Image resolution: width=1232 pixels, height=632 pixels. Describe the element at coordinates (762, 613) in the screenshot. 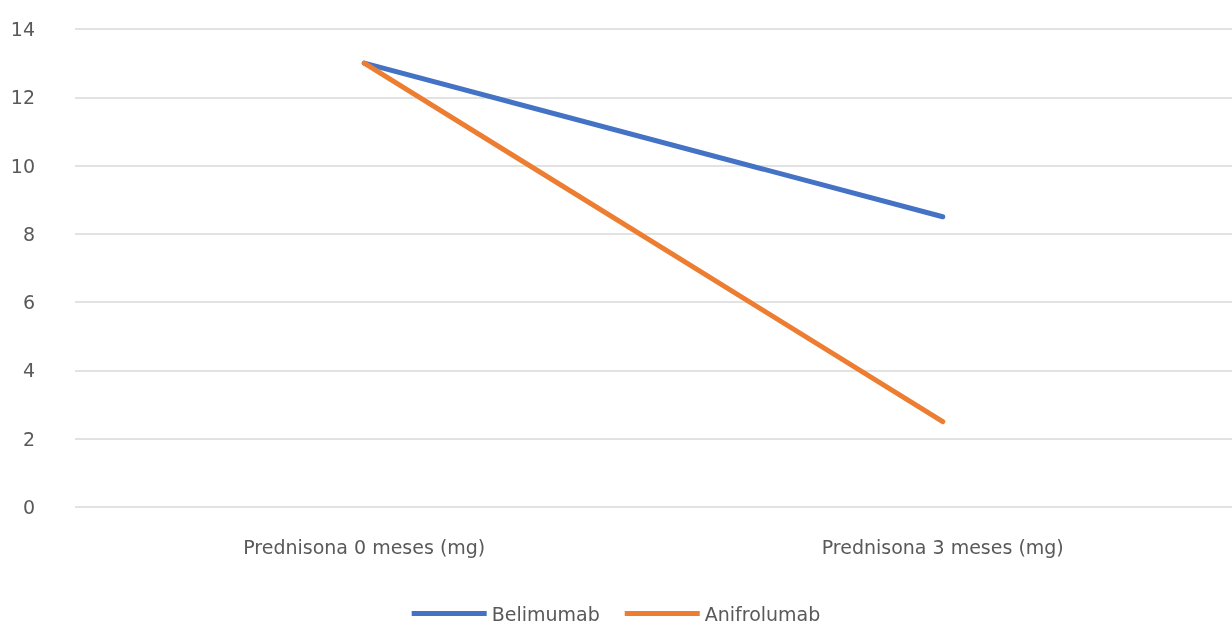

I see `legend-label: Anifrolumab` at that location.